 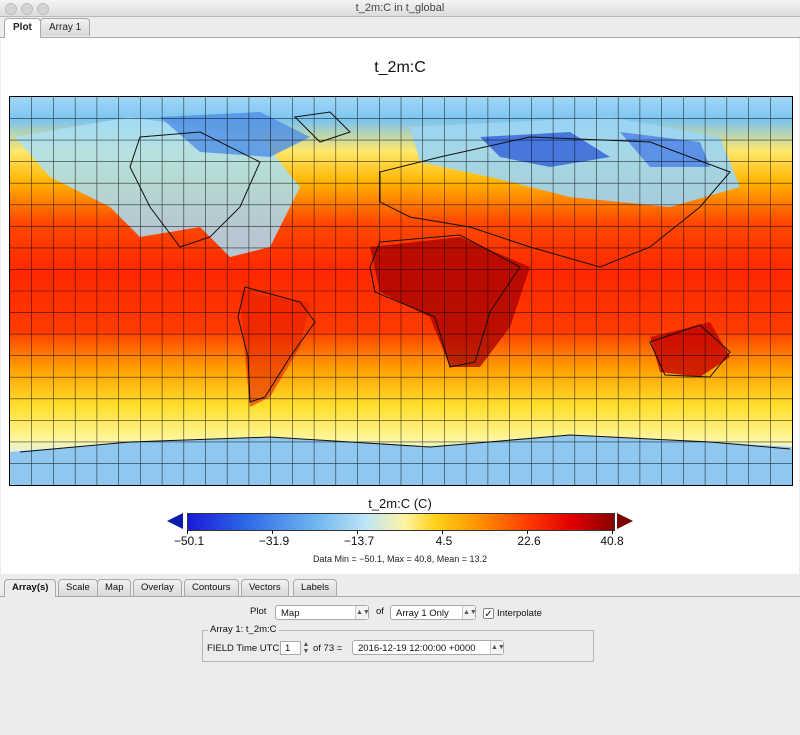 What do you see at coordinates (65, 27) in the screenshot?
I see `tab-array-1: Array 1` at bounding box center [65, 27].